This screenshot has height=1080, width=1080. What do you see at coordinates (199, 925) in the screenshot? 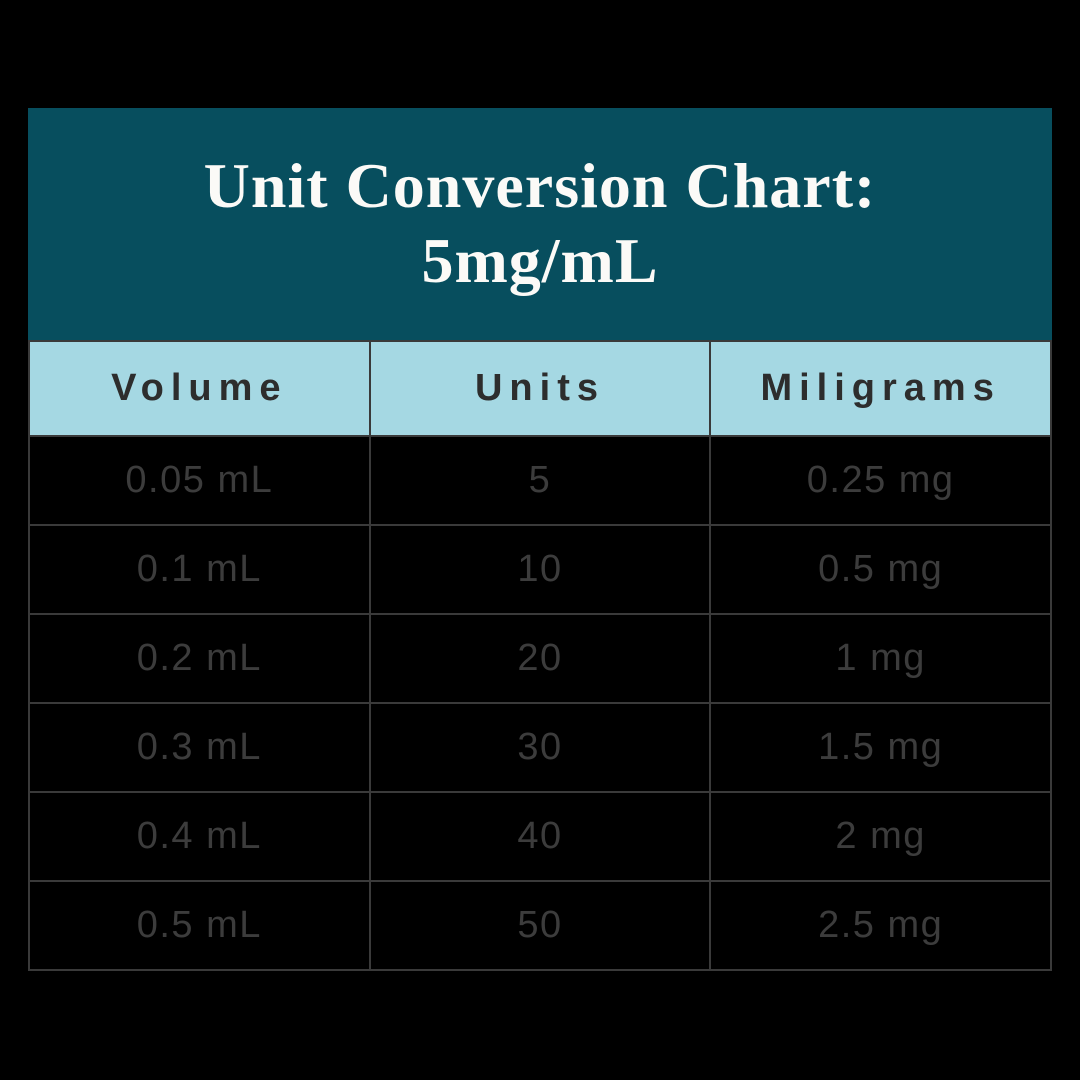
I see `cell-volume: 0.5 mL` at bounding box center [199, 925].